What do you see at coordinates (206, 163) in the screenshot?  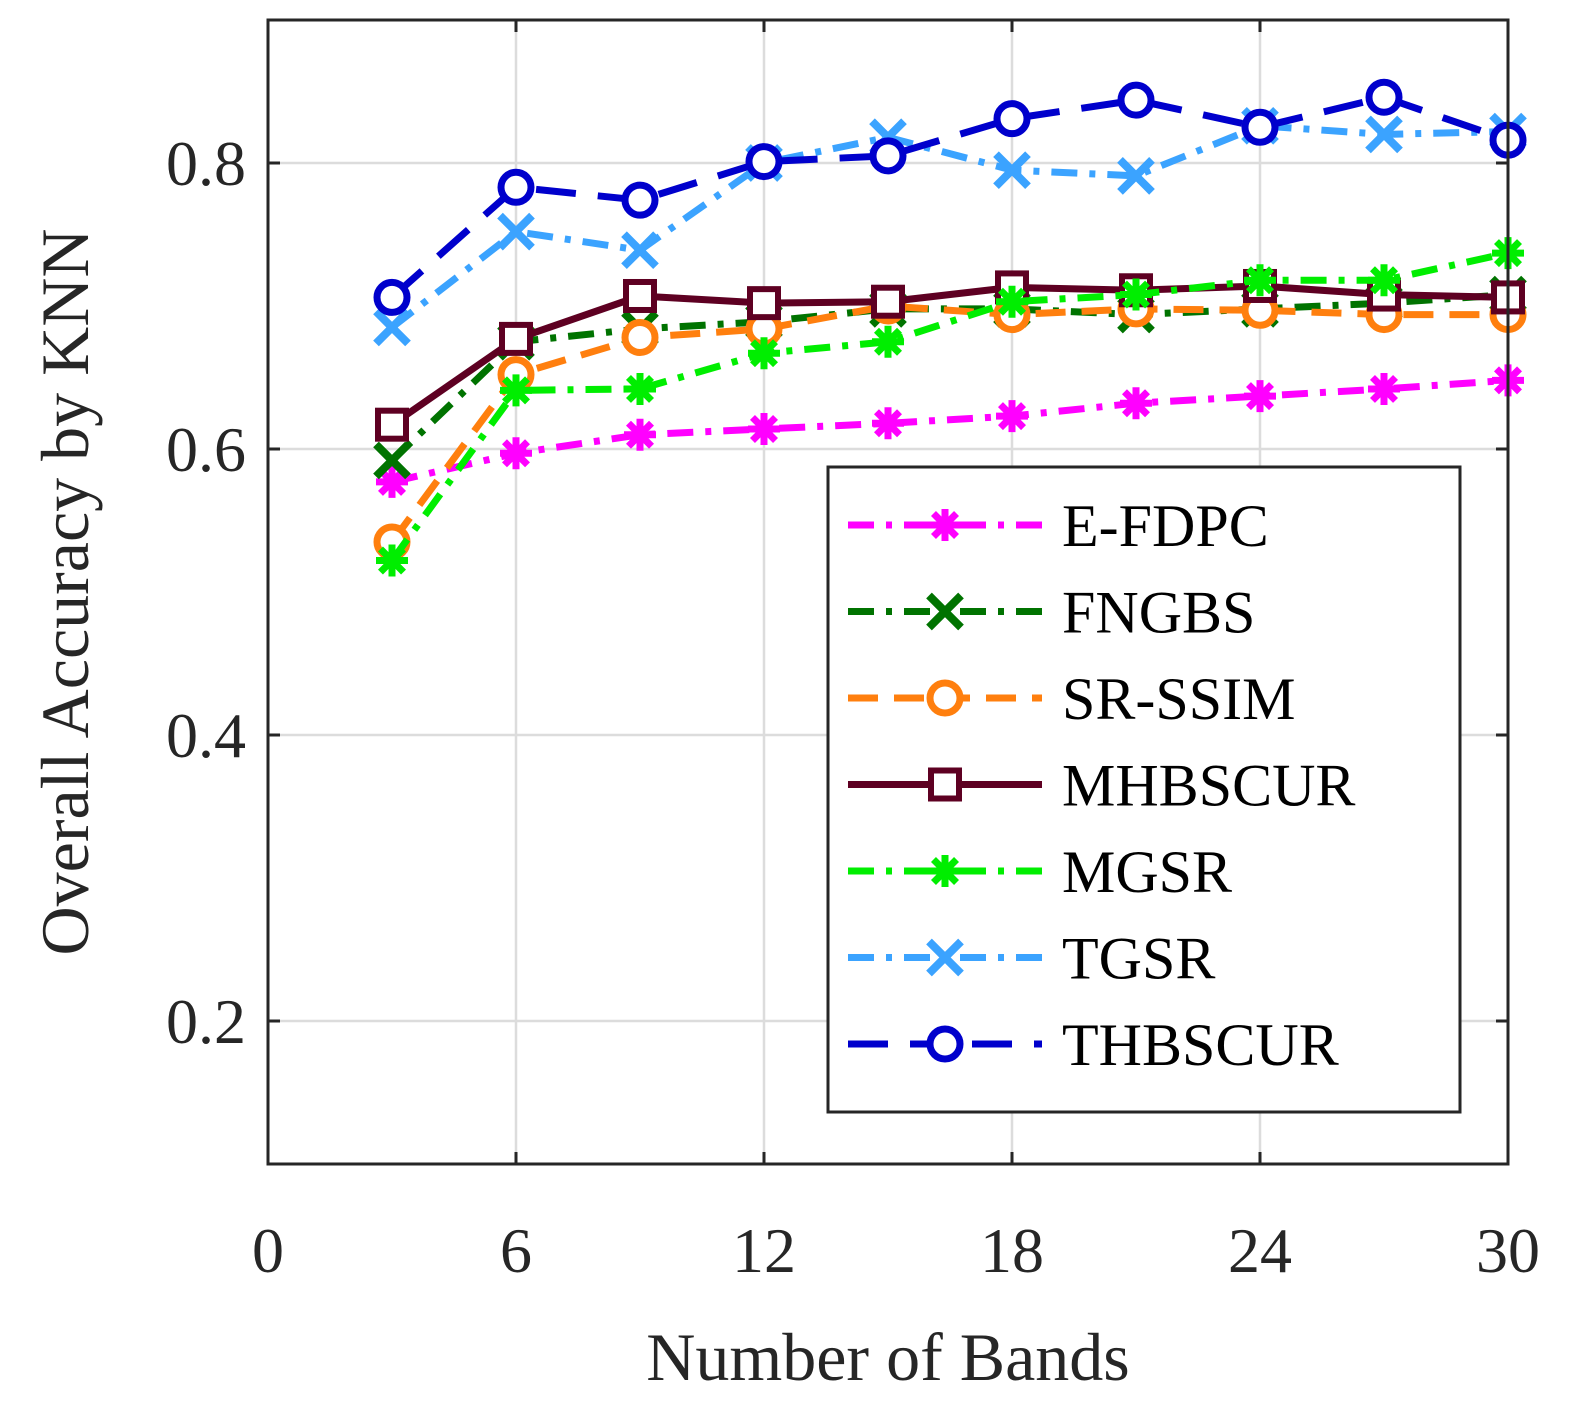 I see `y-tick-label: 0.8` at bounding box center [206, 163].